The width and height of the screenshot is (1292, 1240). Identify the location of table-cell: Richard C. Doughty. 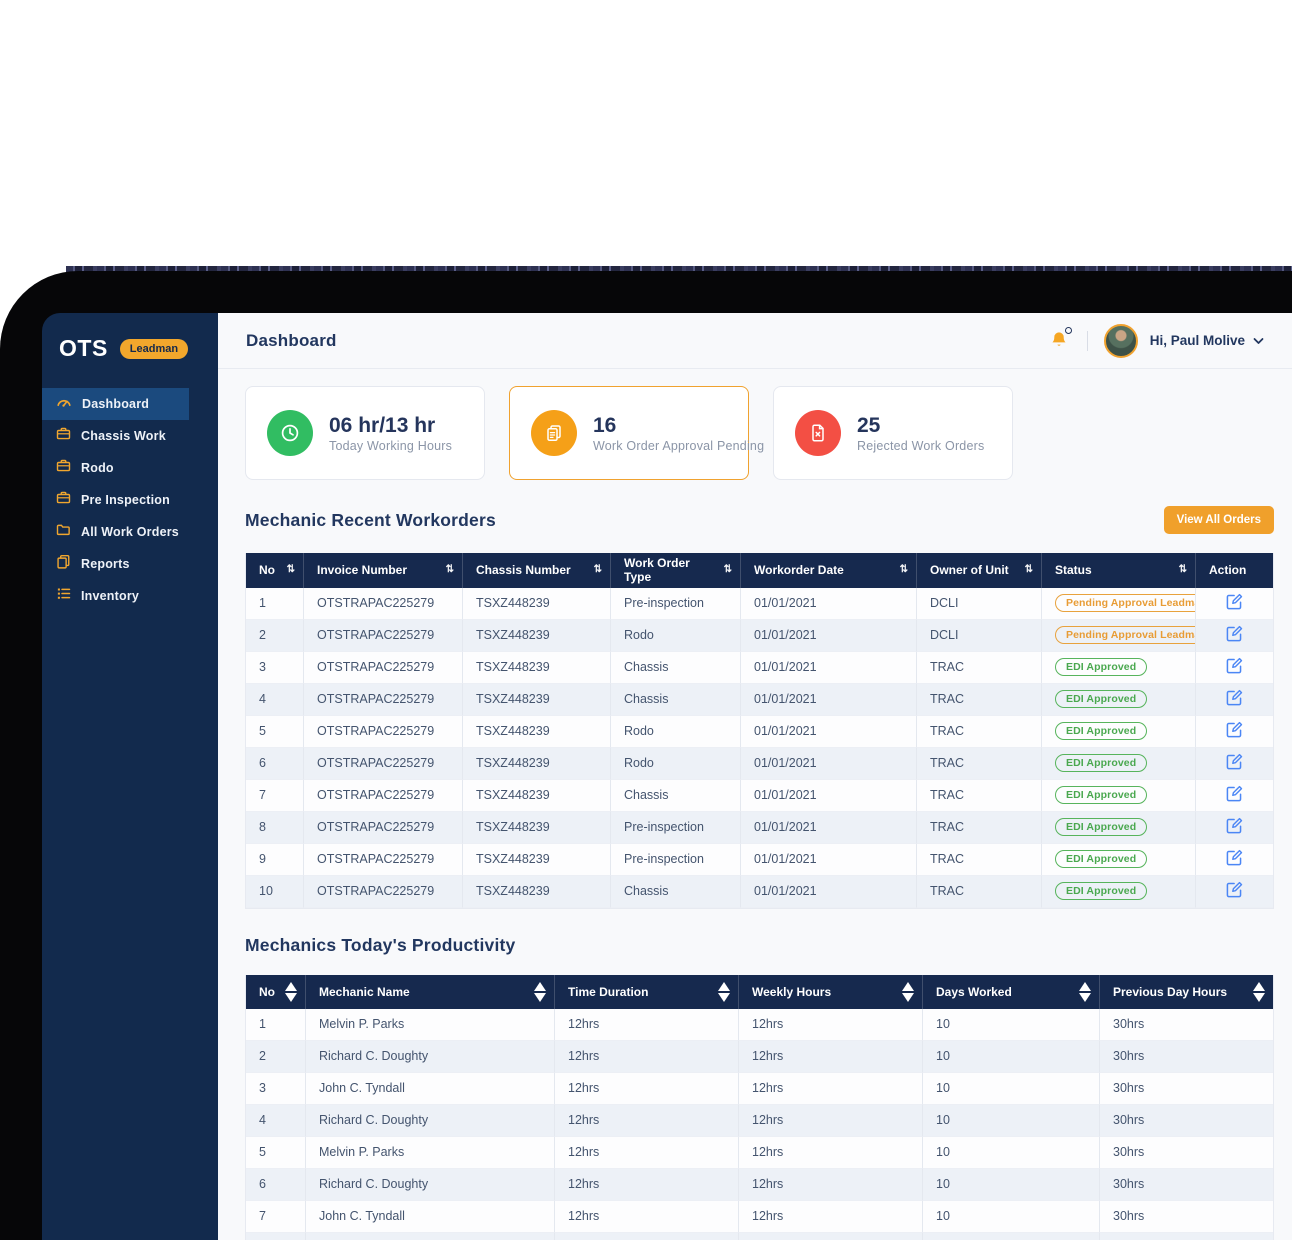
(430, 1120).